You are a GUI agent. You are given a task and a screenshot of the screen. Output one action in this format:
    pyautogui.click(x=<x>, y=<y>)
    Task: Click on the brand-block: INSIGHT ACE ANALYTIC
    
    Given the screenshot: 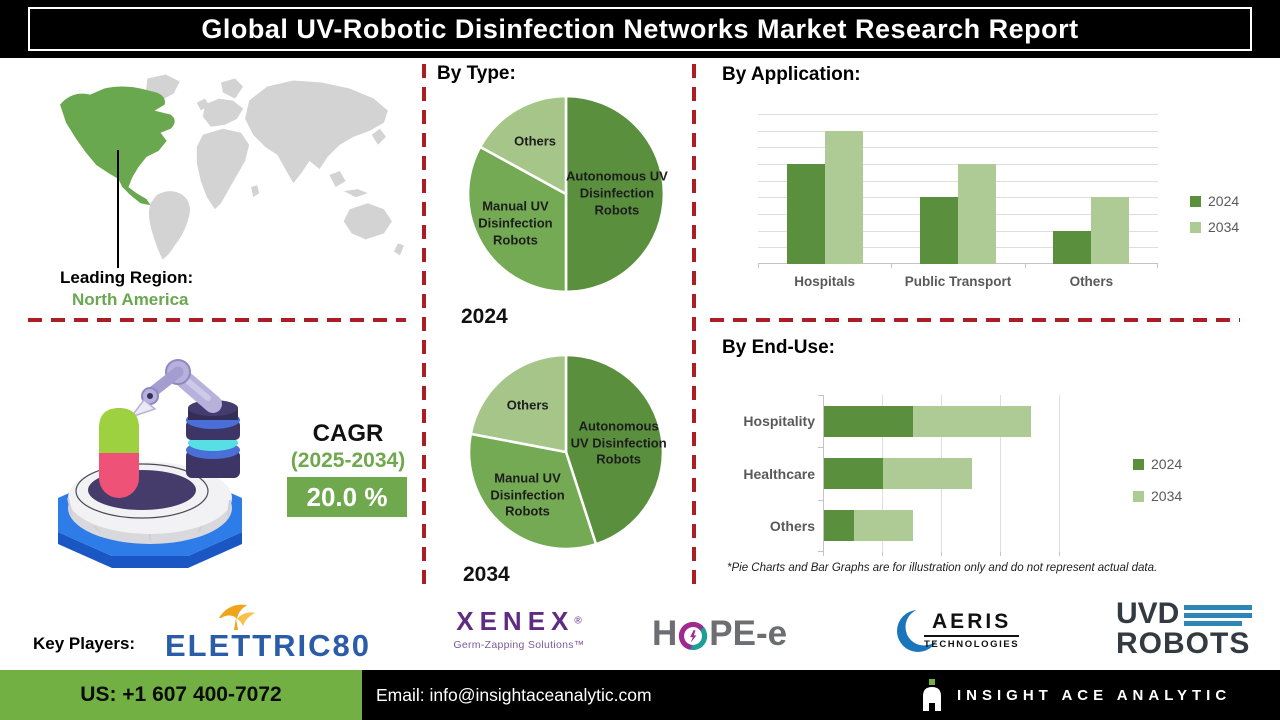 What is the action you would take?
    pyautogui.click(x=1075, y=695)
    